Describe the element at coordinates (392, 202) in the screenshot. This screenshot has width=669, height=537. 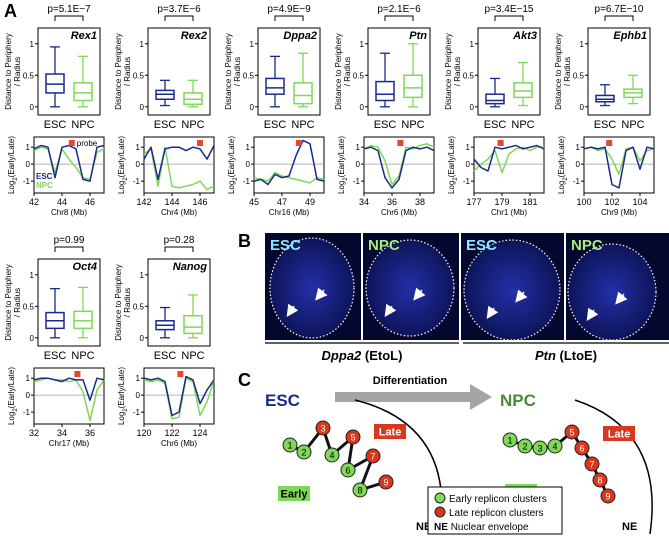
I see `x-tick-label: 36` at that location.